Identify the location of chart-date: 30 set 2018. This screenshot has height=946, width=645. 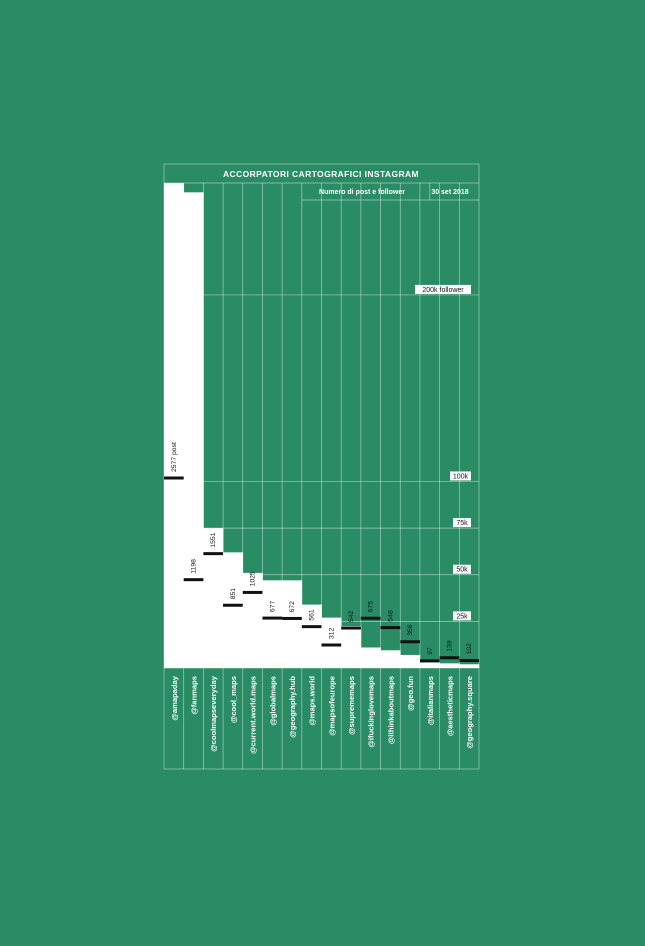
(449, 192).